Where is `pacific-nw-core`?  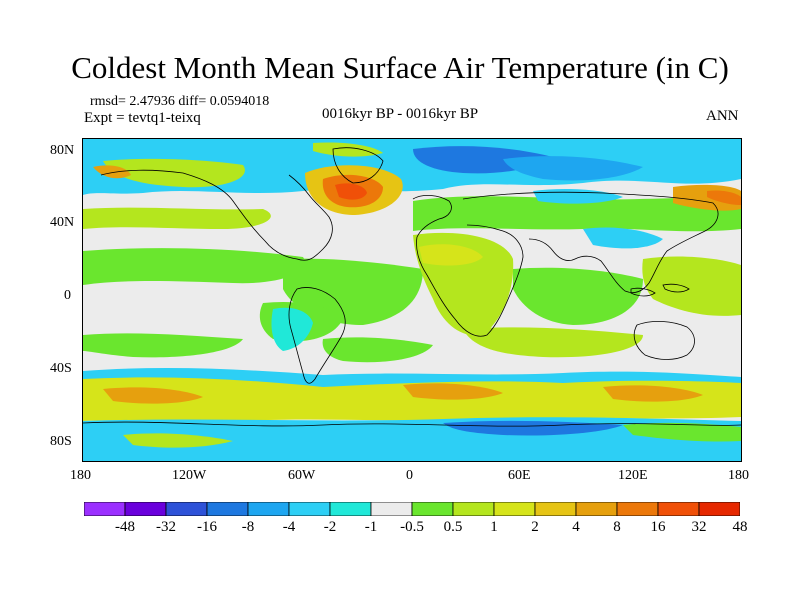 pacific-nw-core is located at coordinates (724, 197).